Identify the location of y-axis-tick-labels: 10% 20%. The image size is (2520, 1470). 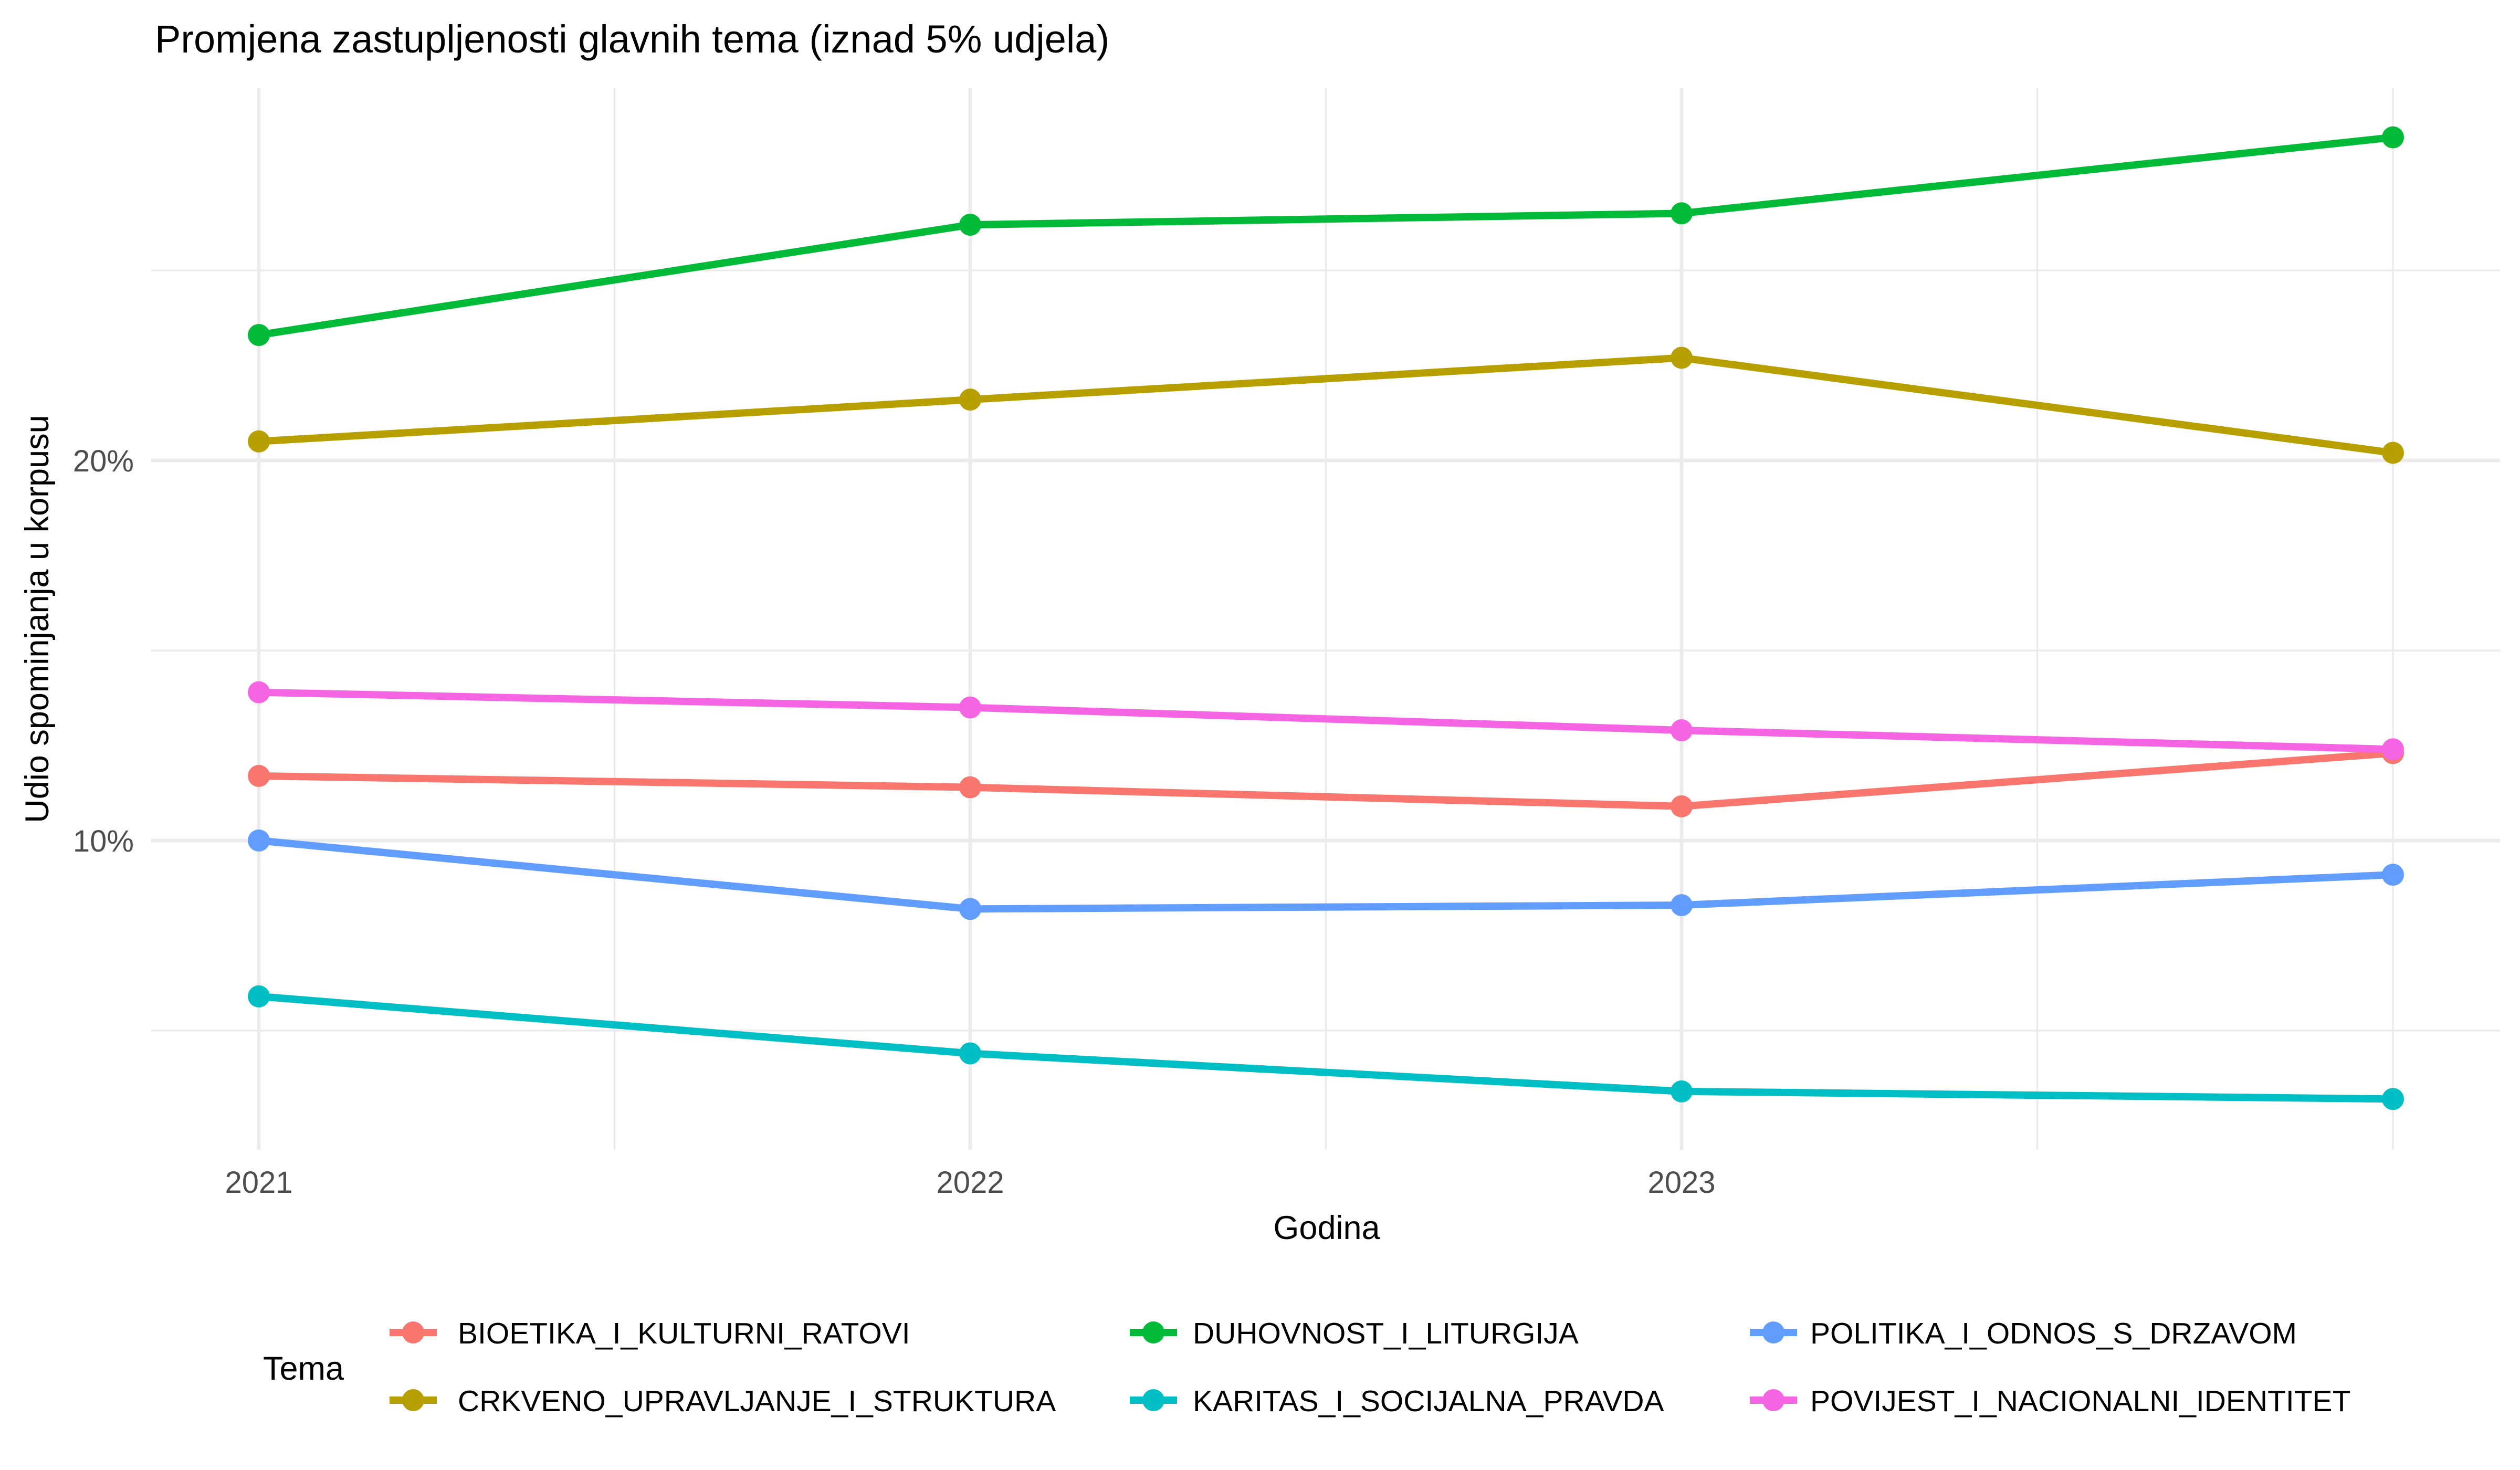
(103, 651).